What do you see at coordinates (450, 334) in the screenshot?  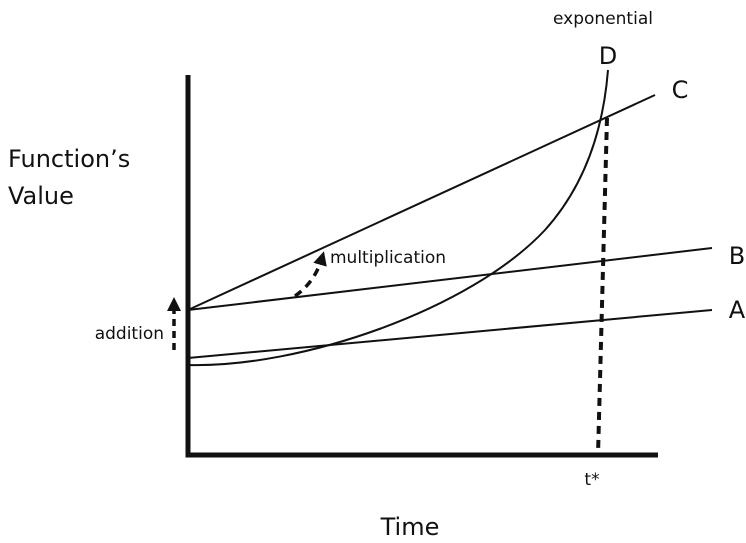 I see `line-a` at bounding box center [450, 334].